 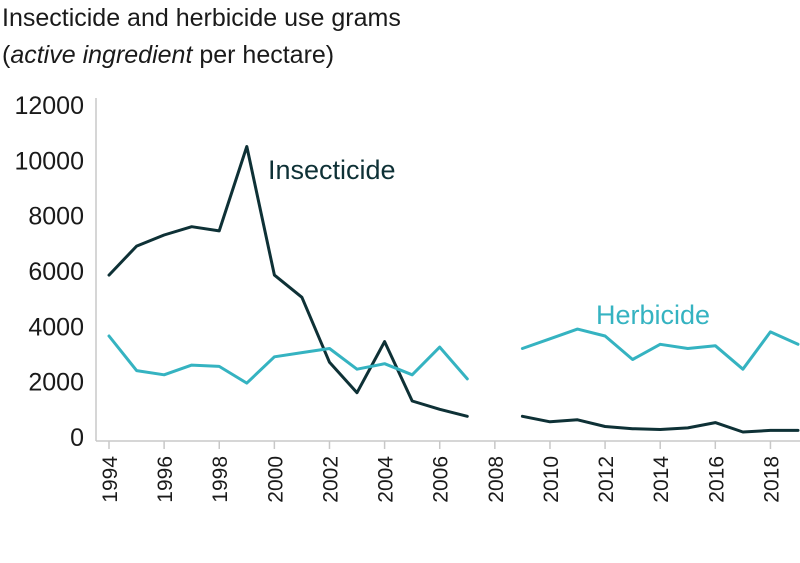 What do you see at coordinates (110, 479) in the screenshot?
I see `x-tick-label: 1994` at bounding box center [110, 479].